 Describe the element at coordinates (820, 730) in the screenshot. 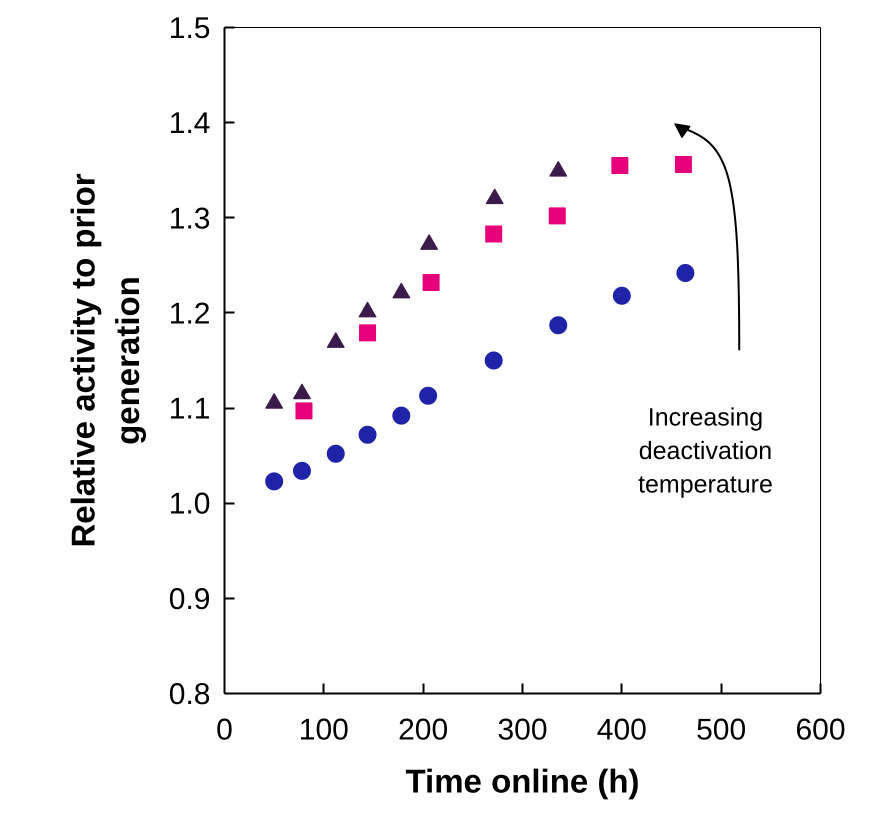

I see `x-tick-label: 600` at that location.